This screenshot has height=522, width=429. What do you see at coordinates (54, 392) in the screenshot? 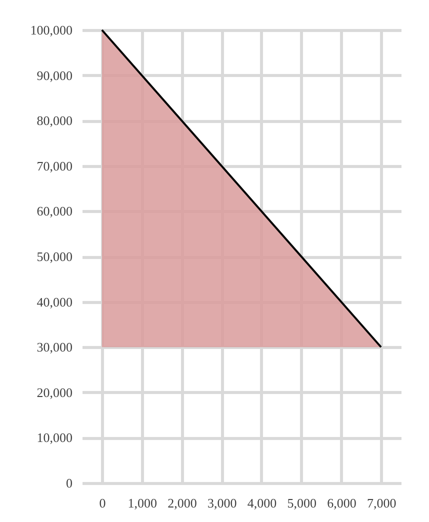
I see `y-tick-label: 20,000` at bounding box center [54, 392].